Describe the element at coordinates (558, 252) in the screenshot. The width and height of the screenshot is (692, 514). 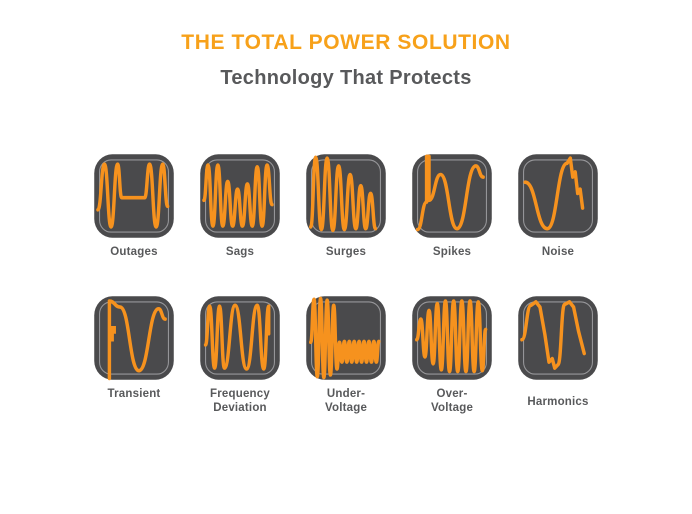
I see `tile-label: Noise` at that location.